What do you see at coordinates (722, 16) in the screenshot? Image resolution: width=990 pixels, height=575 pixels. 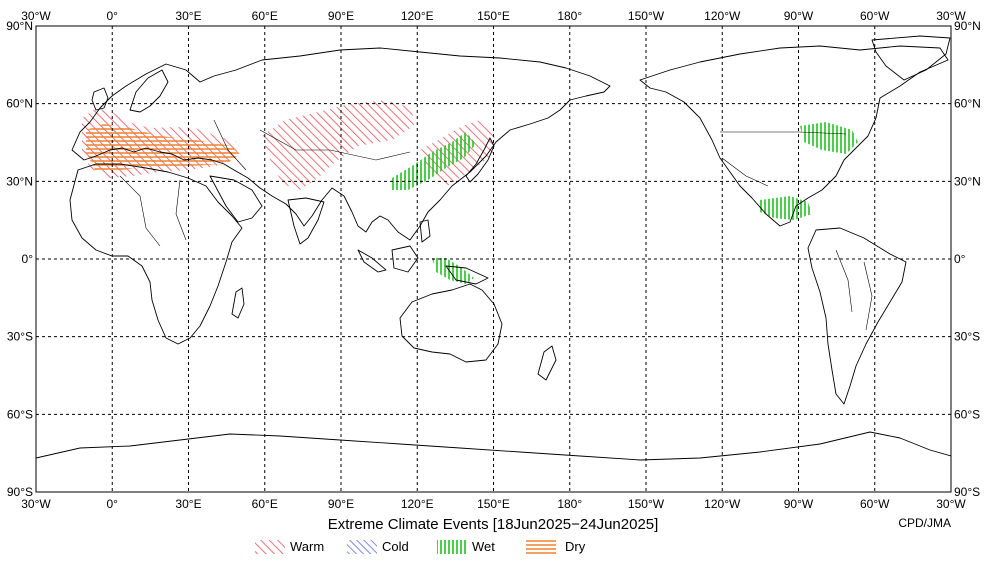 I see `longitude-label-top: 120°W` at bounding box center [722, 16].